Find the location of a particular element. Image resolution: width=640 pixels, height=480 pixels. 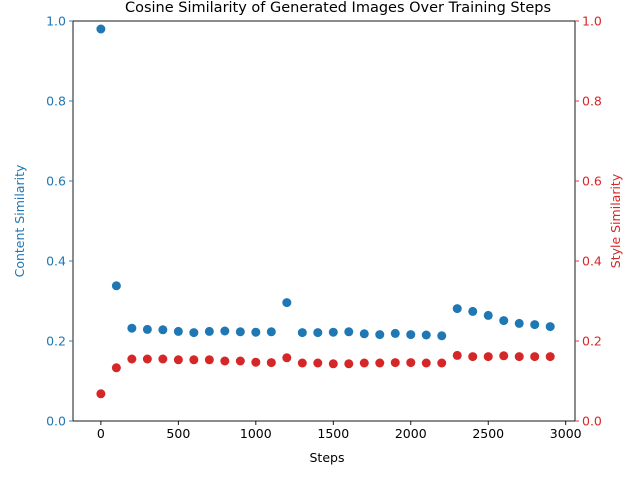

y-left-tick-label: 0.0 is located at coordinates (56, 421).